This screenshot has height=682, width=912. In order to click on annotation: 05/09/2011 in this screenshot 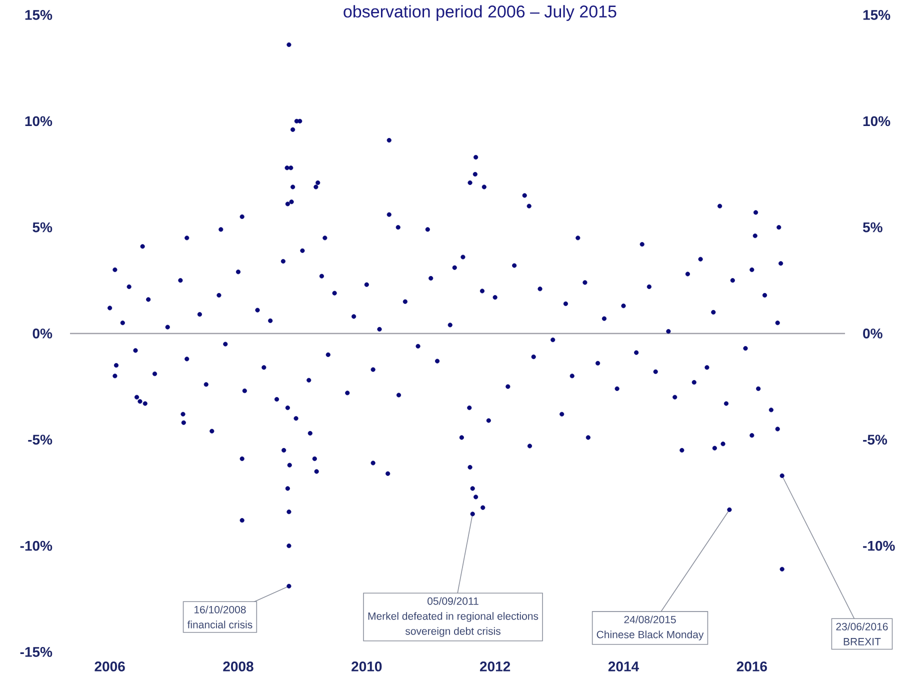, I will do `click(453, 601)`.